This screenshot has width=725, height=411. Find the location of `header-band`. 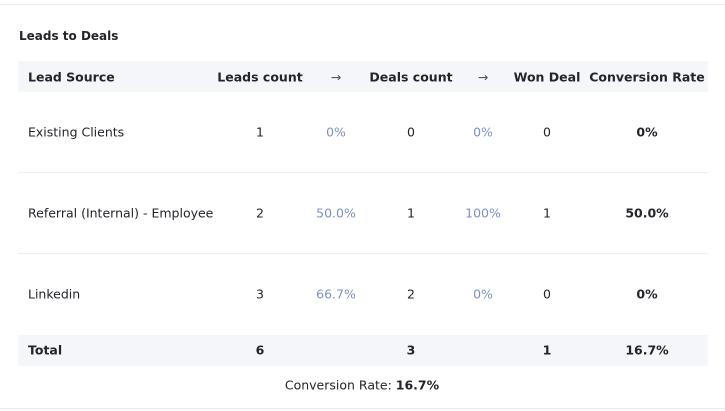

header-band is located at coordinates (363, 76).